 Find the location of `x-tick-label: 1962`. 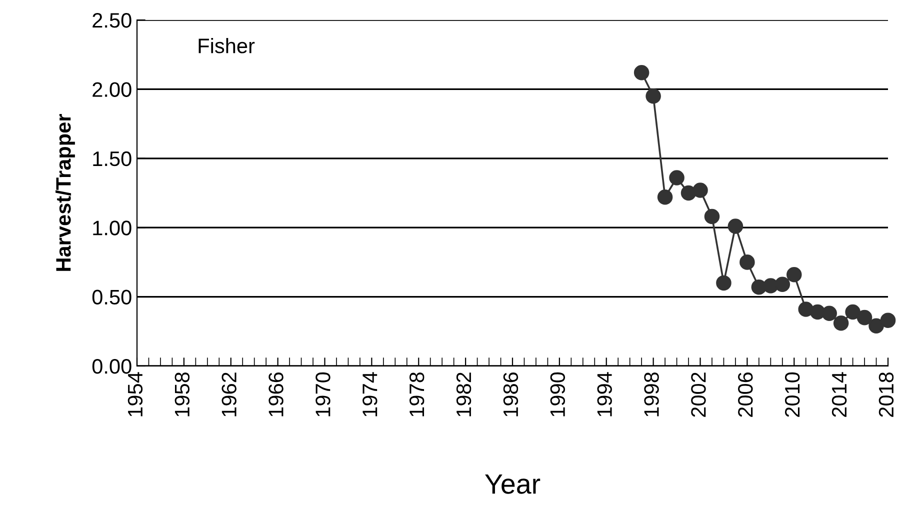

x-tick-label: 1962 is located at coordinates (229, 394).